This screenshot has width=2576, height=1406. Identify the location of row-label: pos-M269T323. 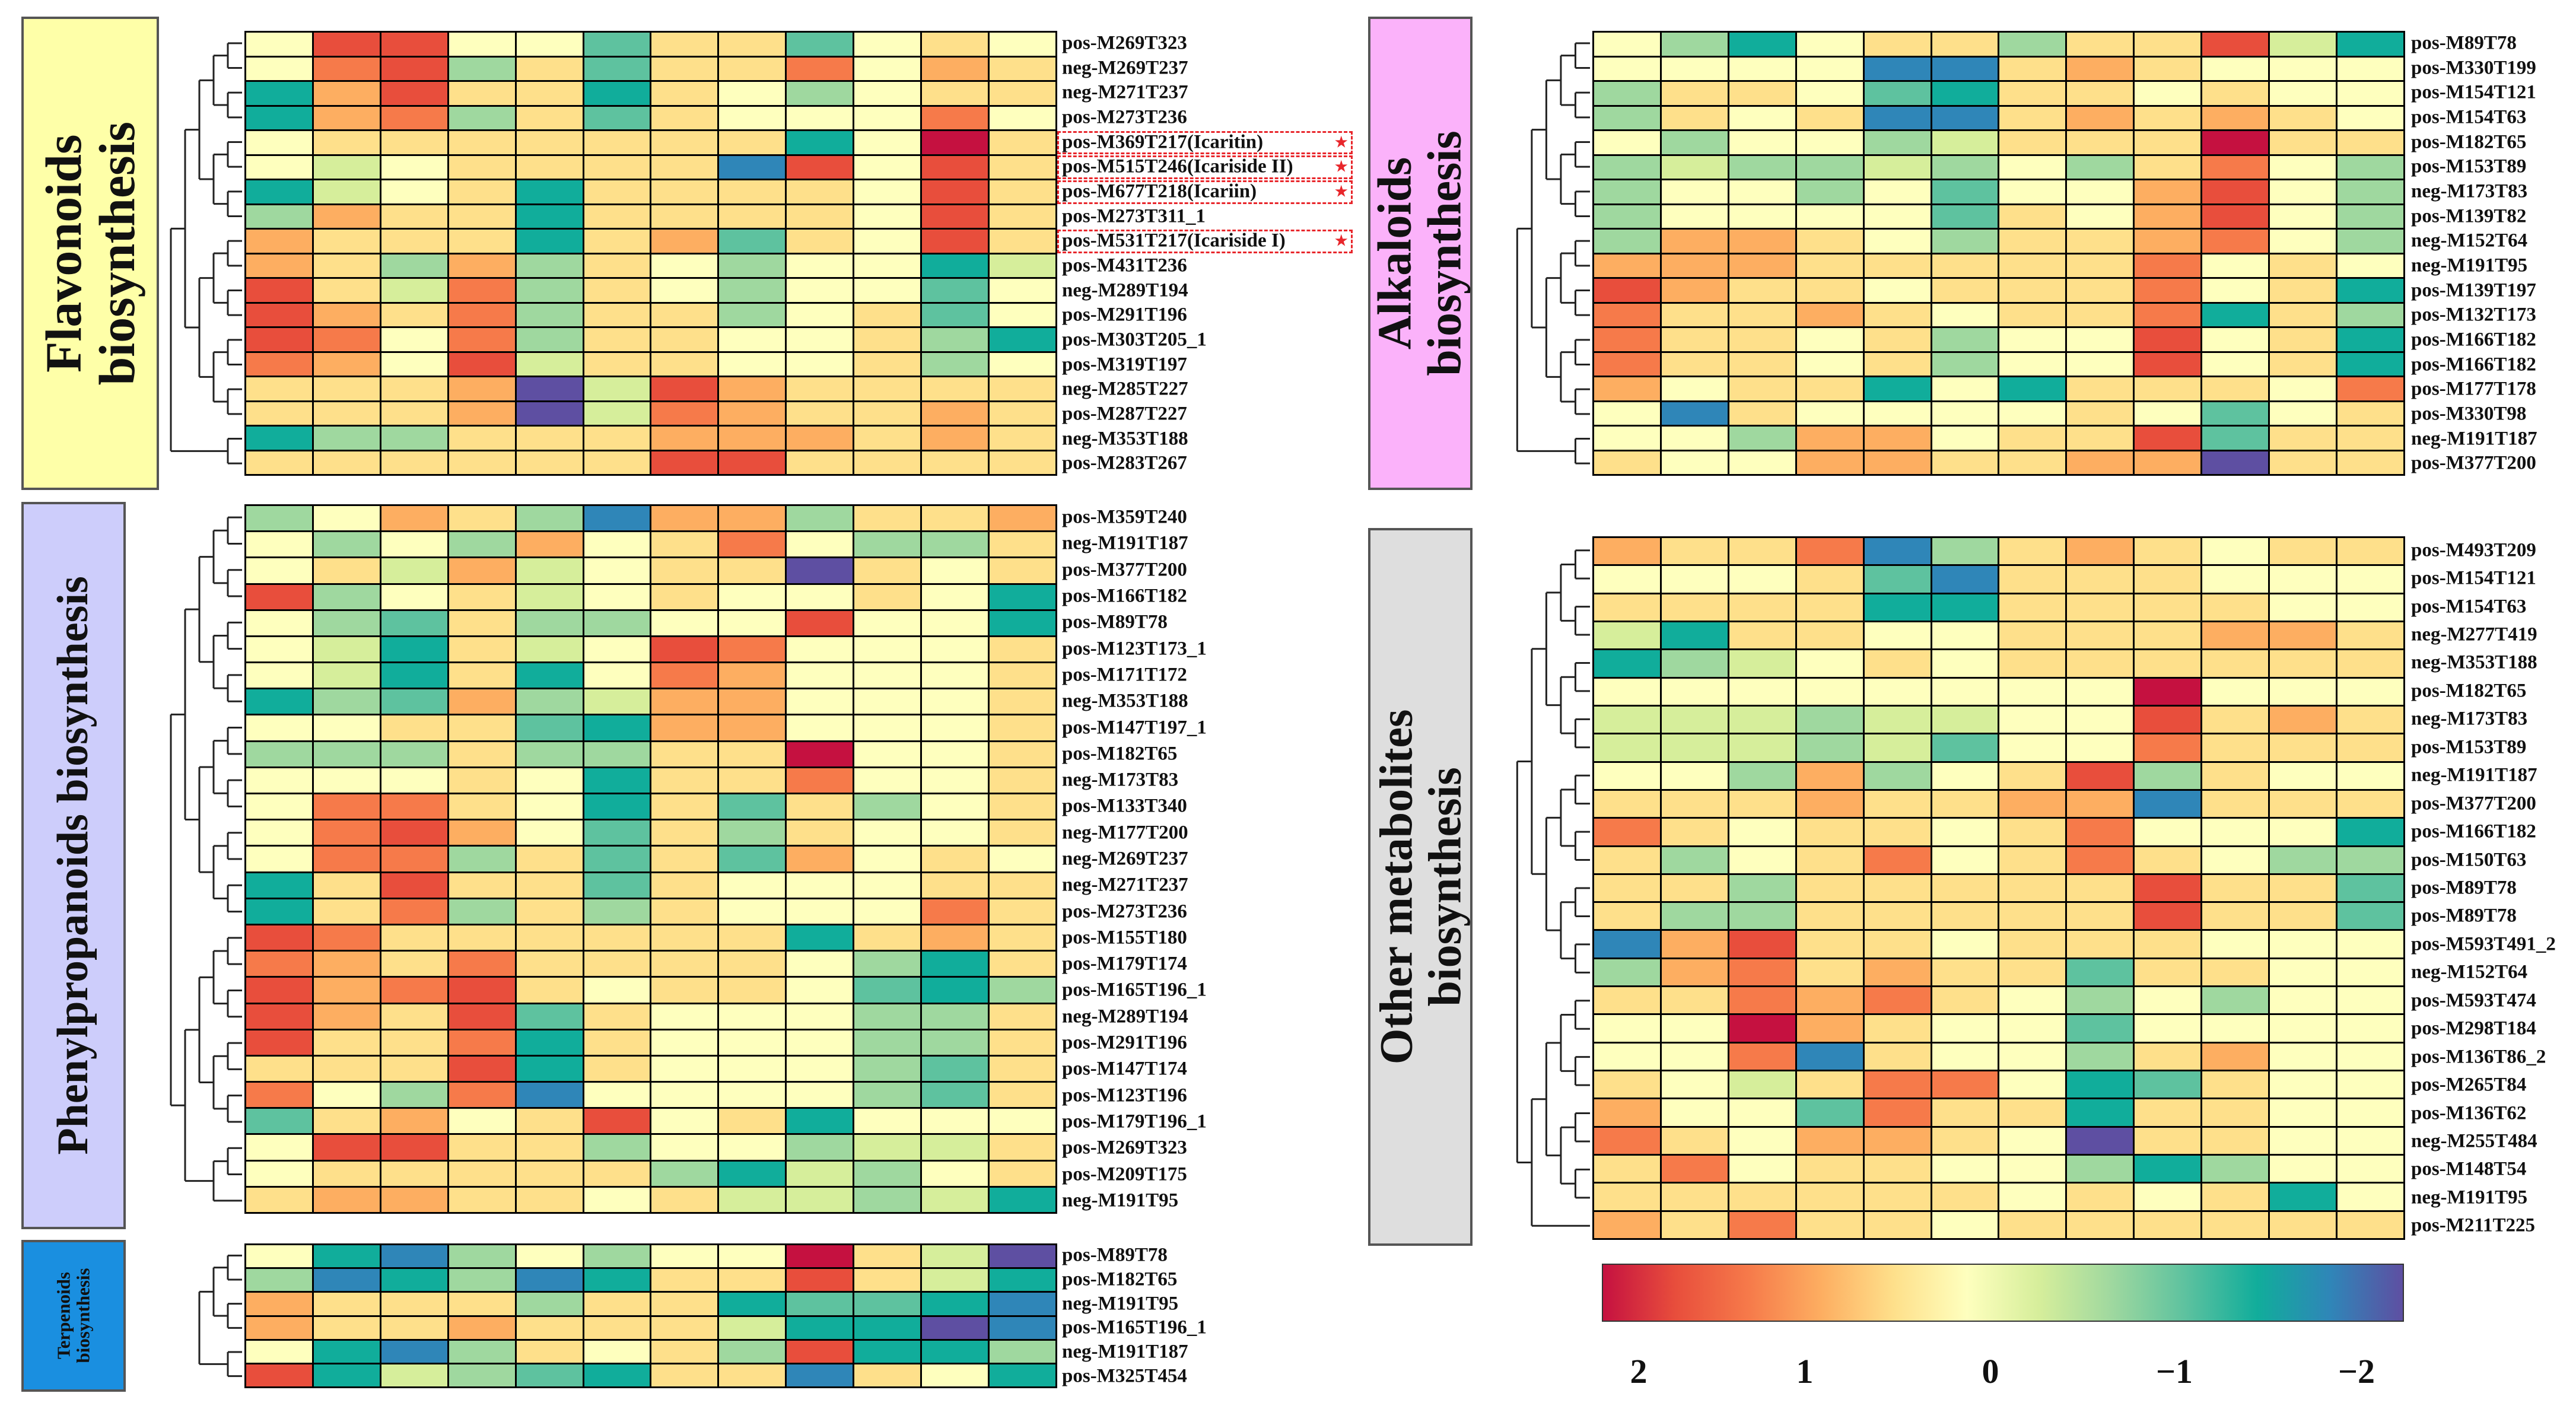
(1124, 43).